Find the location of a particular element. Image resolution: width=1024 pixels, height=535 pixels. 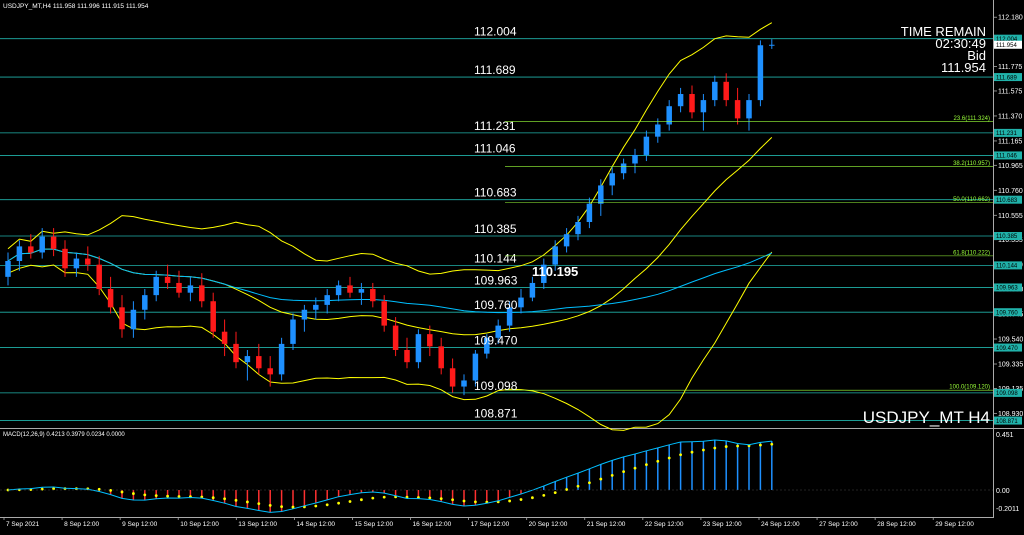

price-tag-text: 111.954 is located at coordinates (1006, 46).